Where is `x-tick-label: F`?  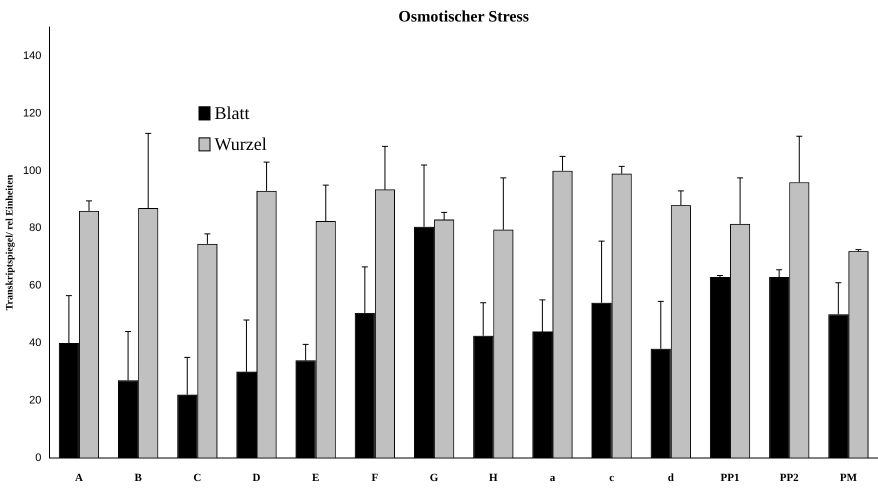 x-tick-label: F is located at coordinates (375, 478).